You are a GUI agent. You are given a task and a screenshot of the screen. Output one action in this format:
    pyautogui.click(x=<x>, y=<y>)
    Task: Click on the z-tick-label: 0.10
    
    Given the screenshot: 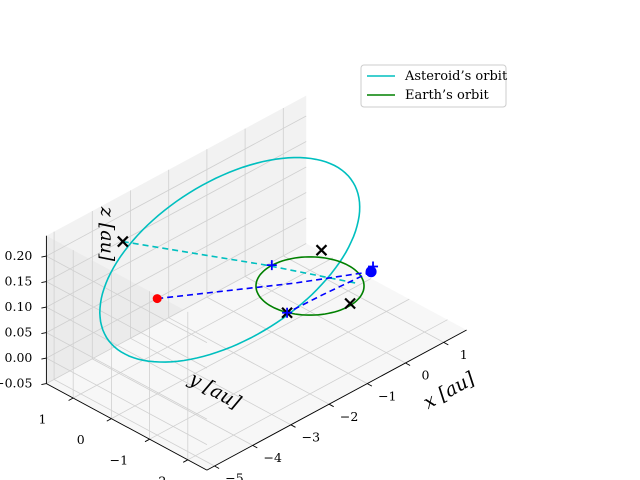 What is the action you would take?
    pyautogui.click(x=19, y=306)
    